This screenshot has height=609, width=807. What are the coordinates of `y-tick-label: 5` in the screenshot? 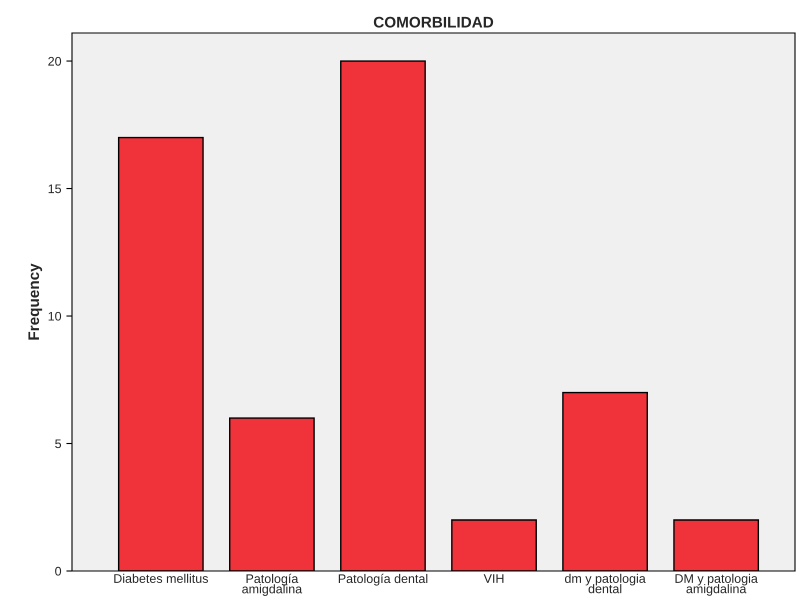 It's located at (58, 443).